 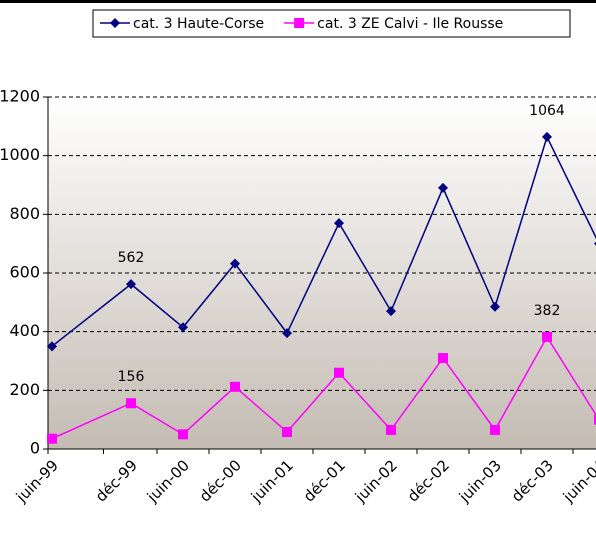 I want to click on x-tick-label: juin-02, so click(x=376, y=481).